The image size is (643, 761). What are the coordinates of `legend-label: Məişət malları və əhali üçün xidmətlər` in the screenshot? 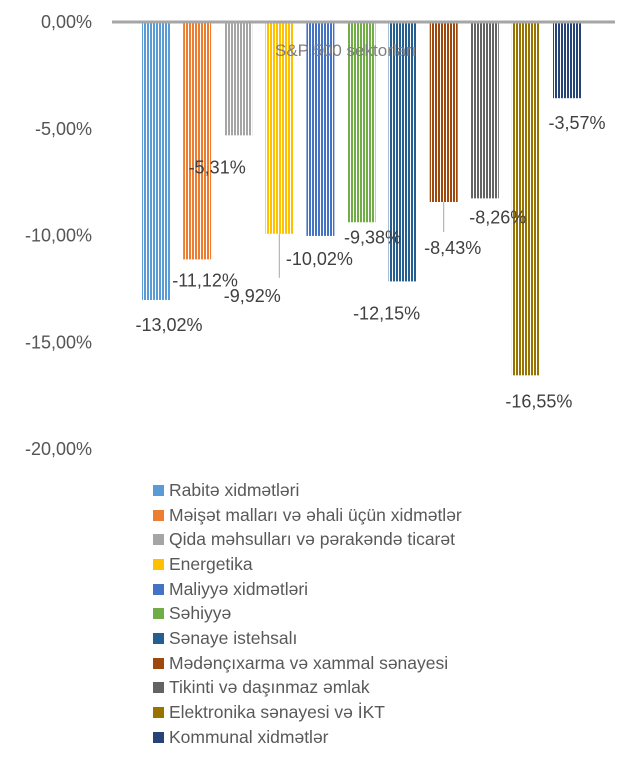 It's located at (315, 514).